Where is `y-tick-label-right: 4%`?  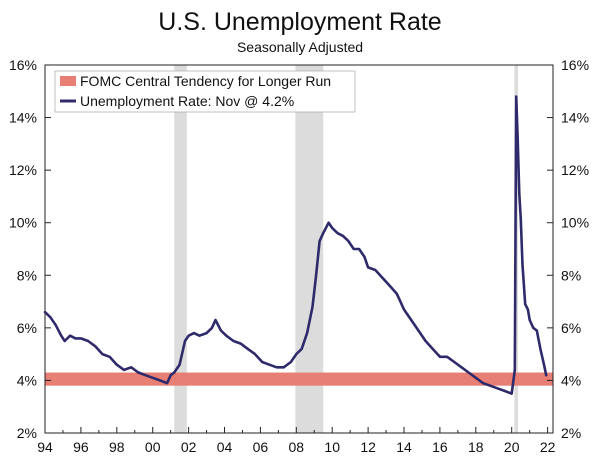 y-tick-label-right: 4% is located at coordinates (571, 380).